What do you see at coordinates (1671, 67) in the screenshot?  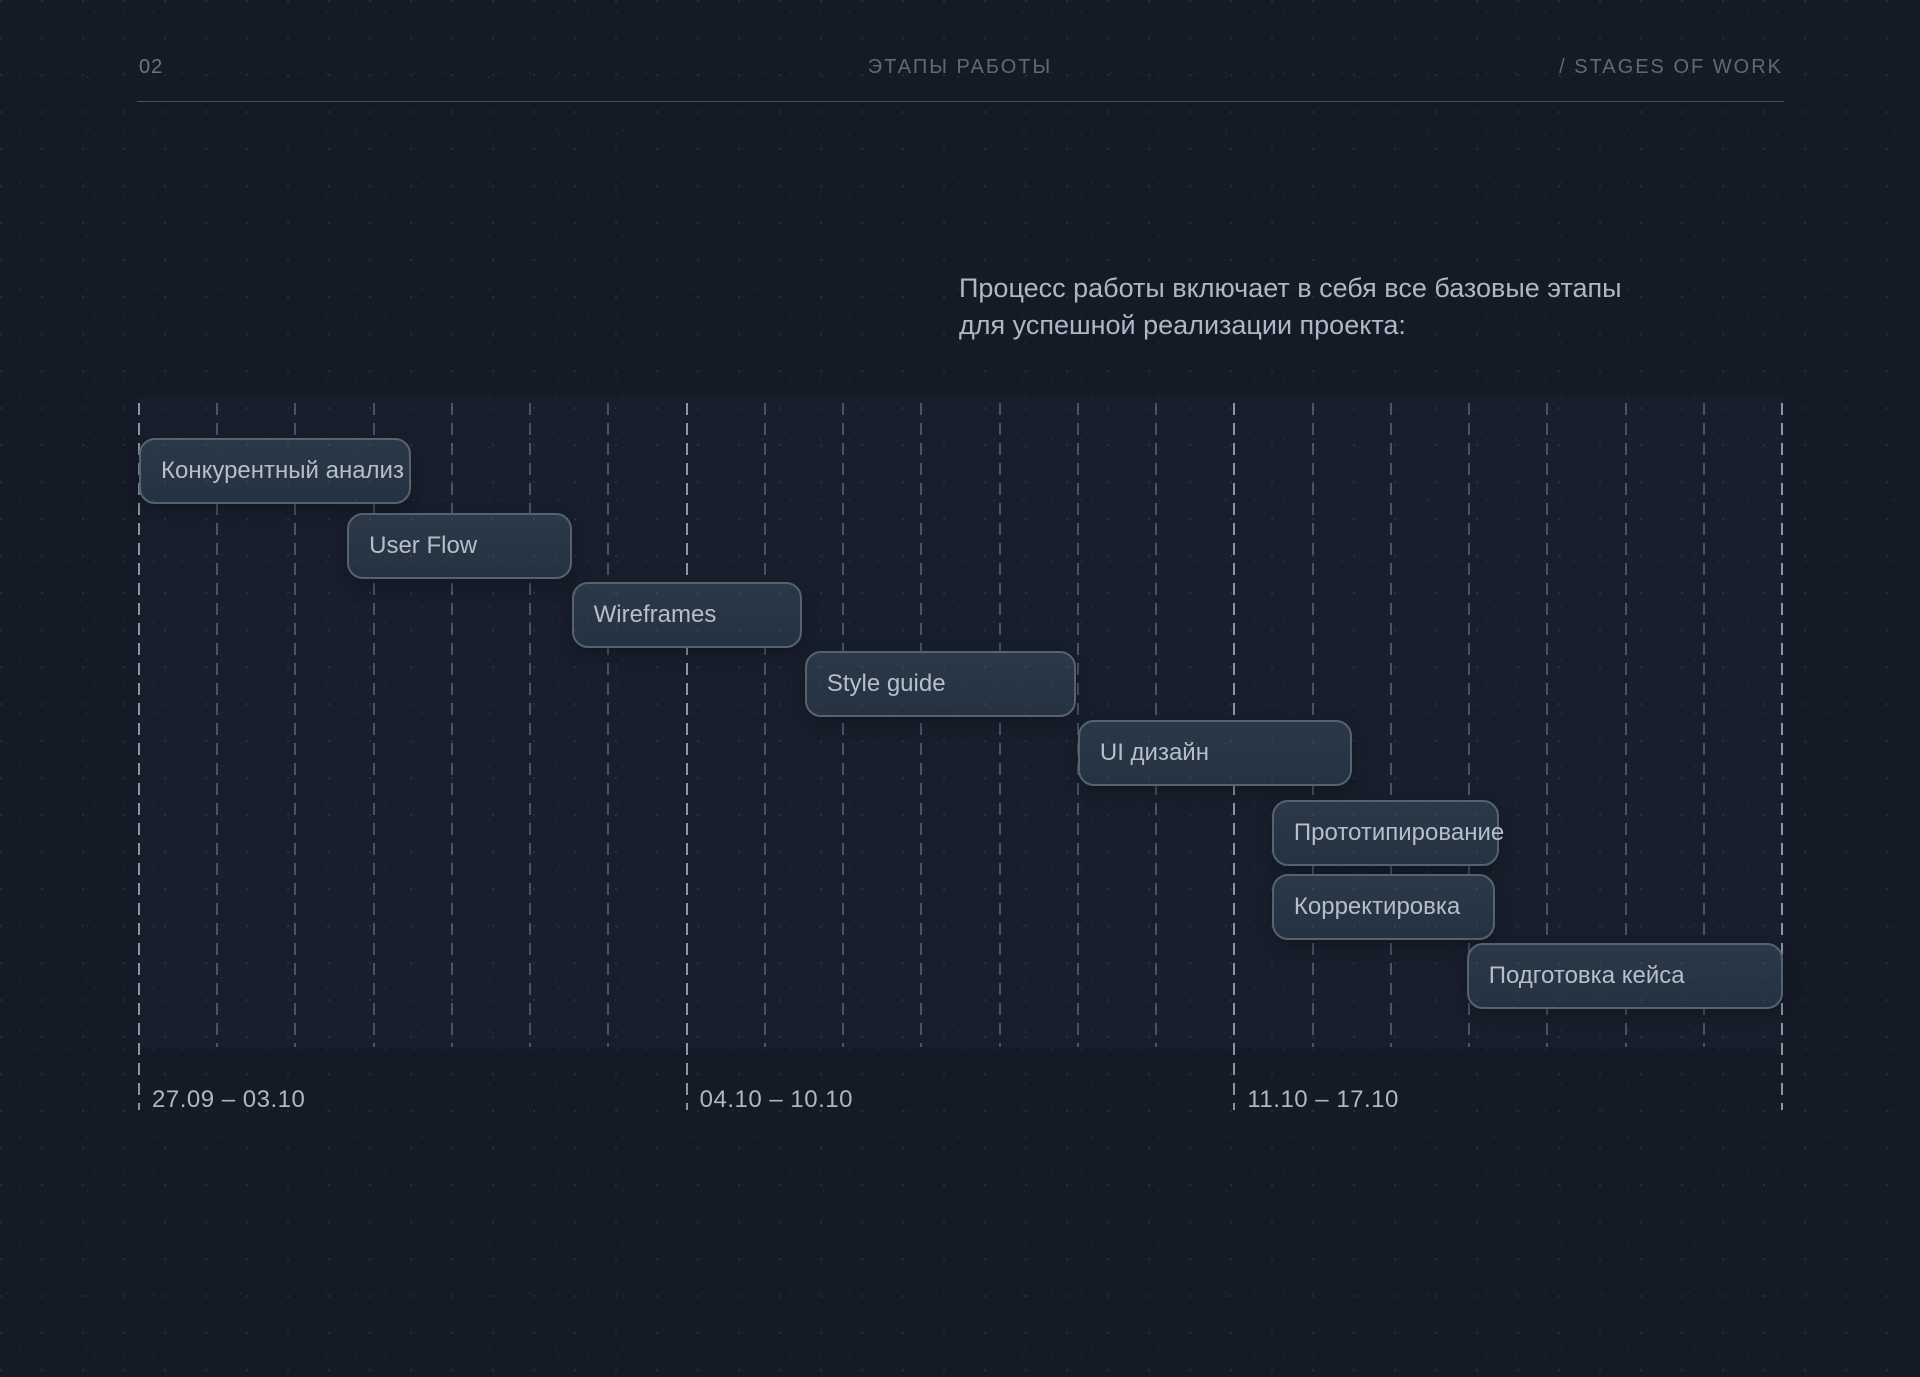 I see `header-title-en: / STAGES OF WORK` at bounding box center [1671, 67].